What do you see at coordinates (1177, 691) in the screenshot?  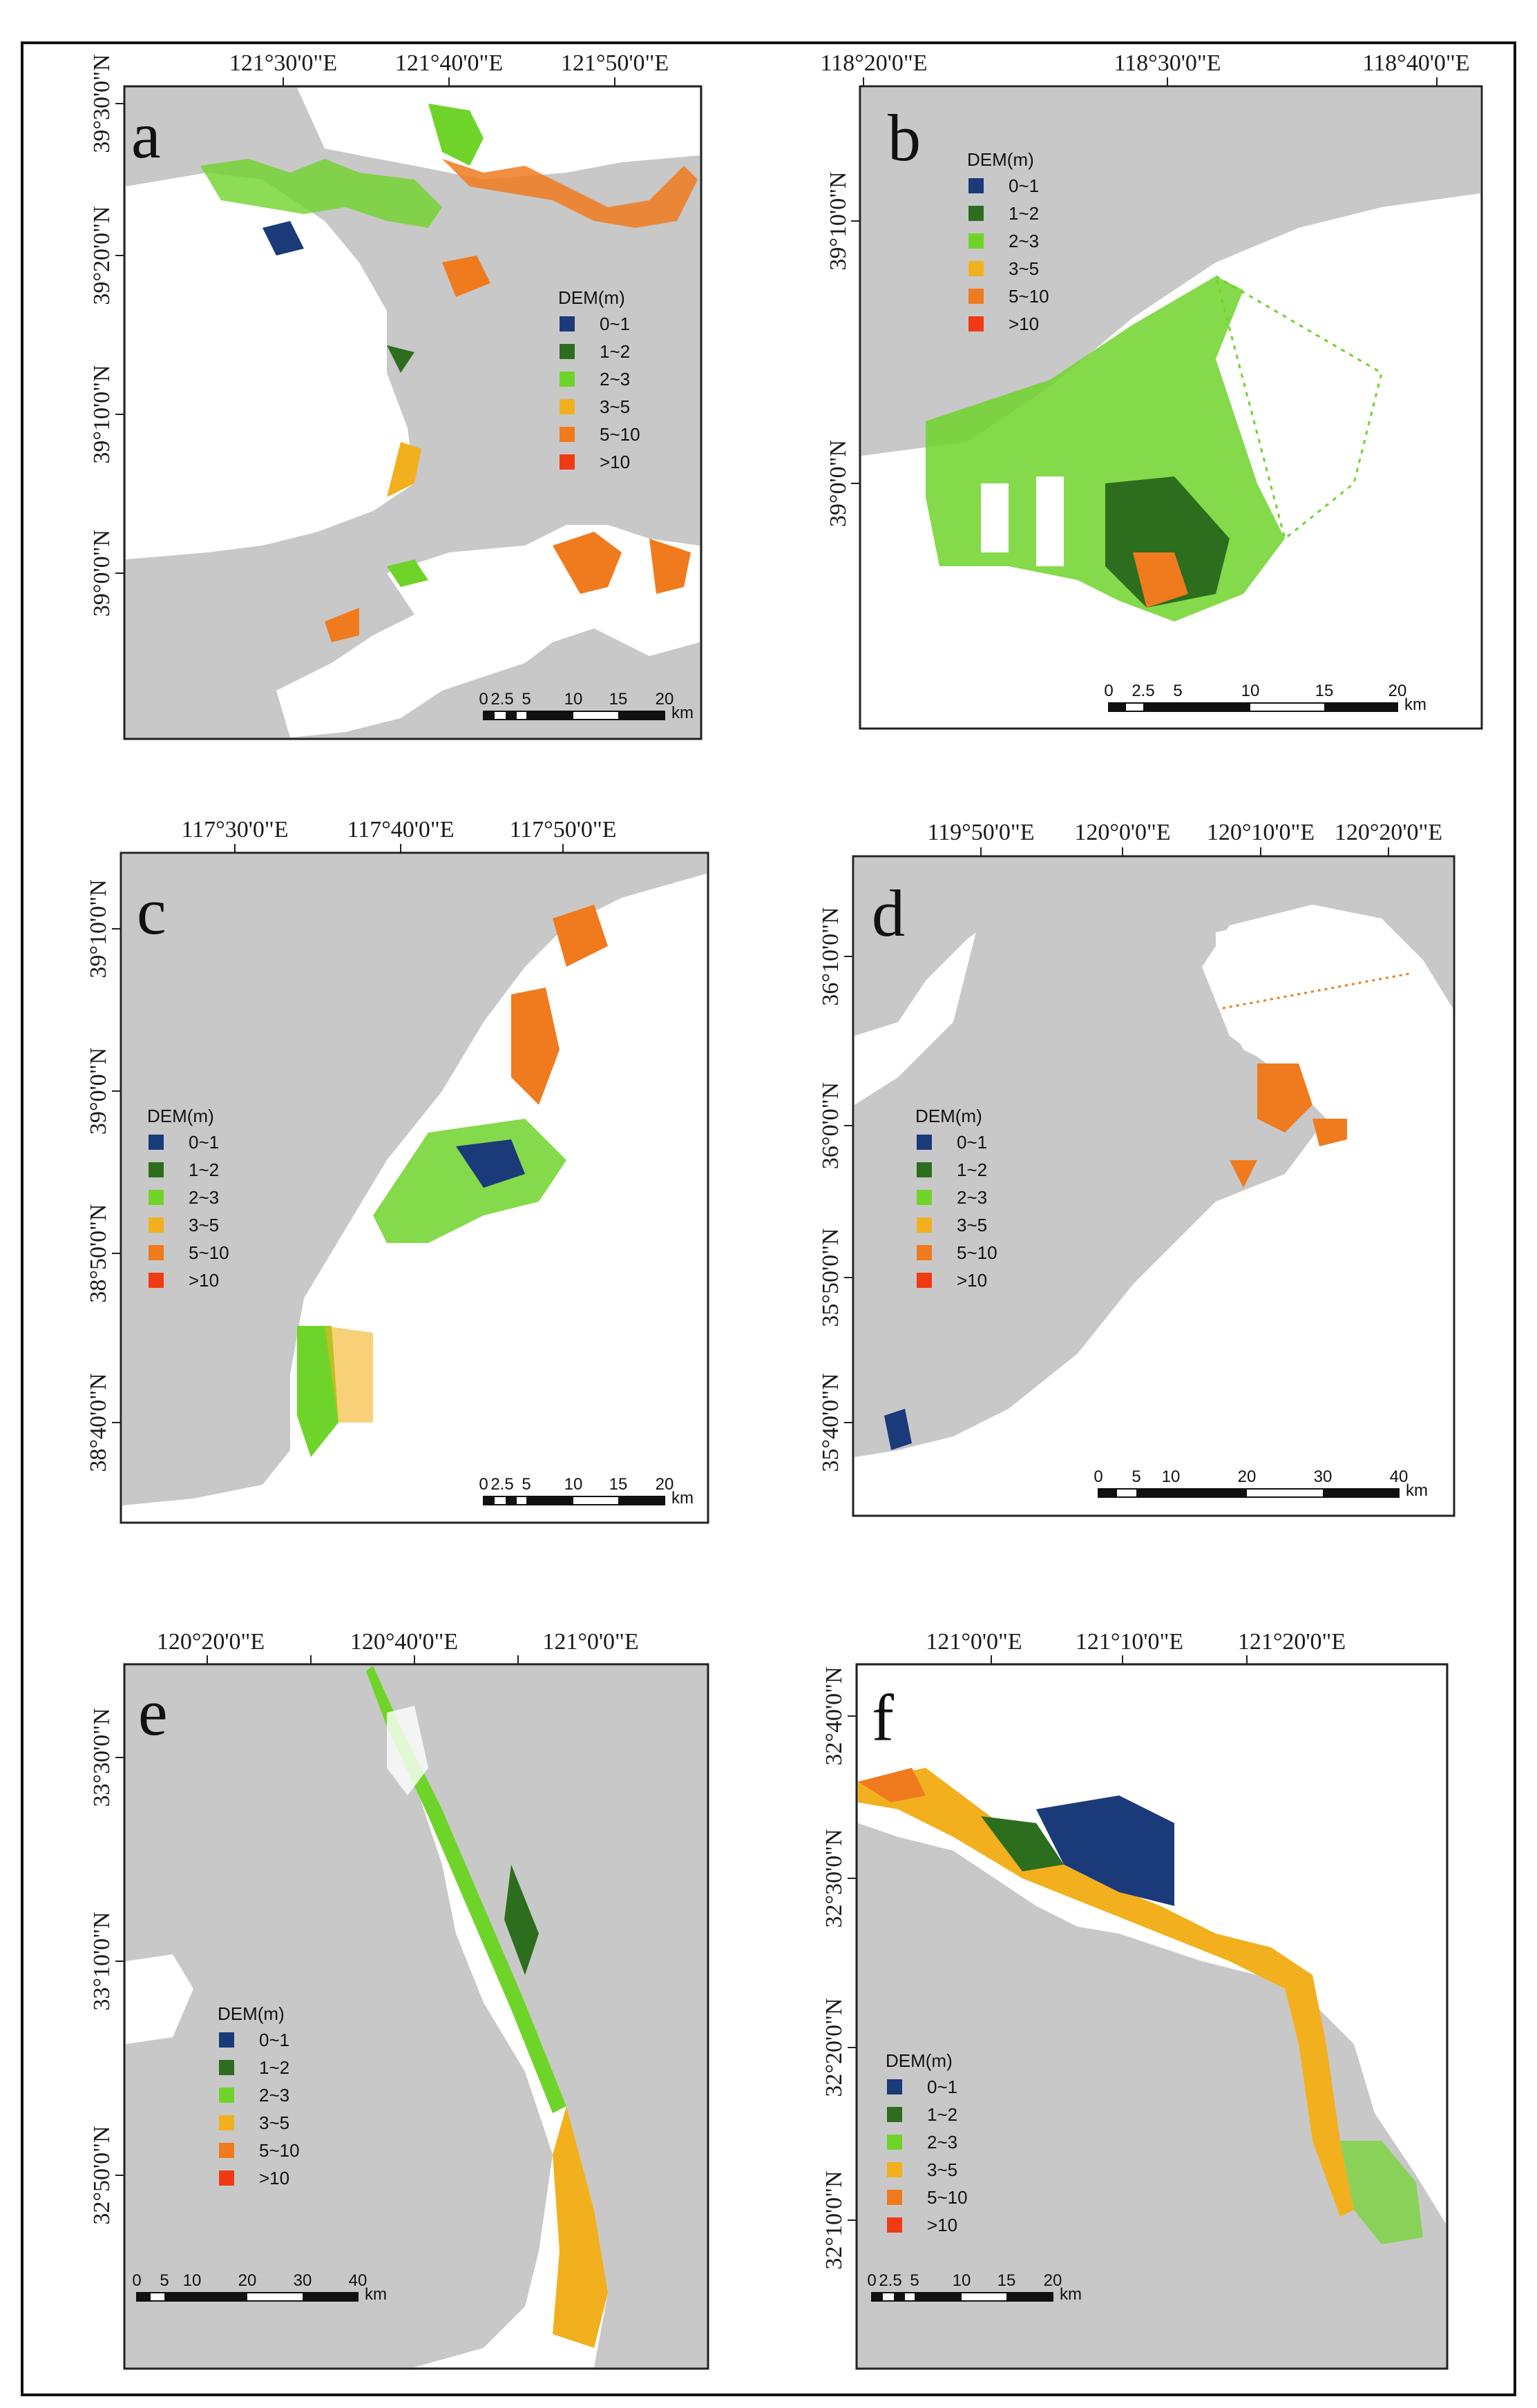 I see `map-b-scale-tick-3: 5` at bounding box center [1177, 691].